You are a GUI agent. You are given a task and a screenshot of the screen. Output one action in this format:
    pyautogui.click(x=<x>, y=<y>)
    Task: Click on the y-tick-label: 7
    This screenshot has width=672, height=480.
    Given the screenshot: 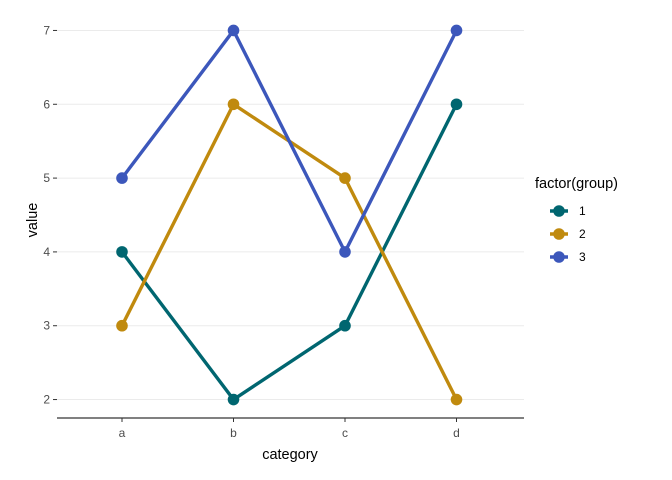 What is the action you would take?
    pyautogui.click(x=46, y=30)
    